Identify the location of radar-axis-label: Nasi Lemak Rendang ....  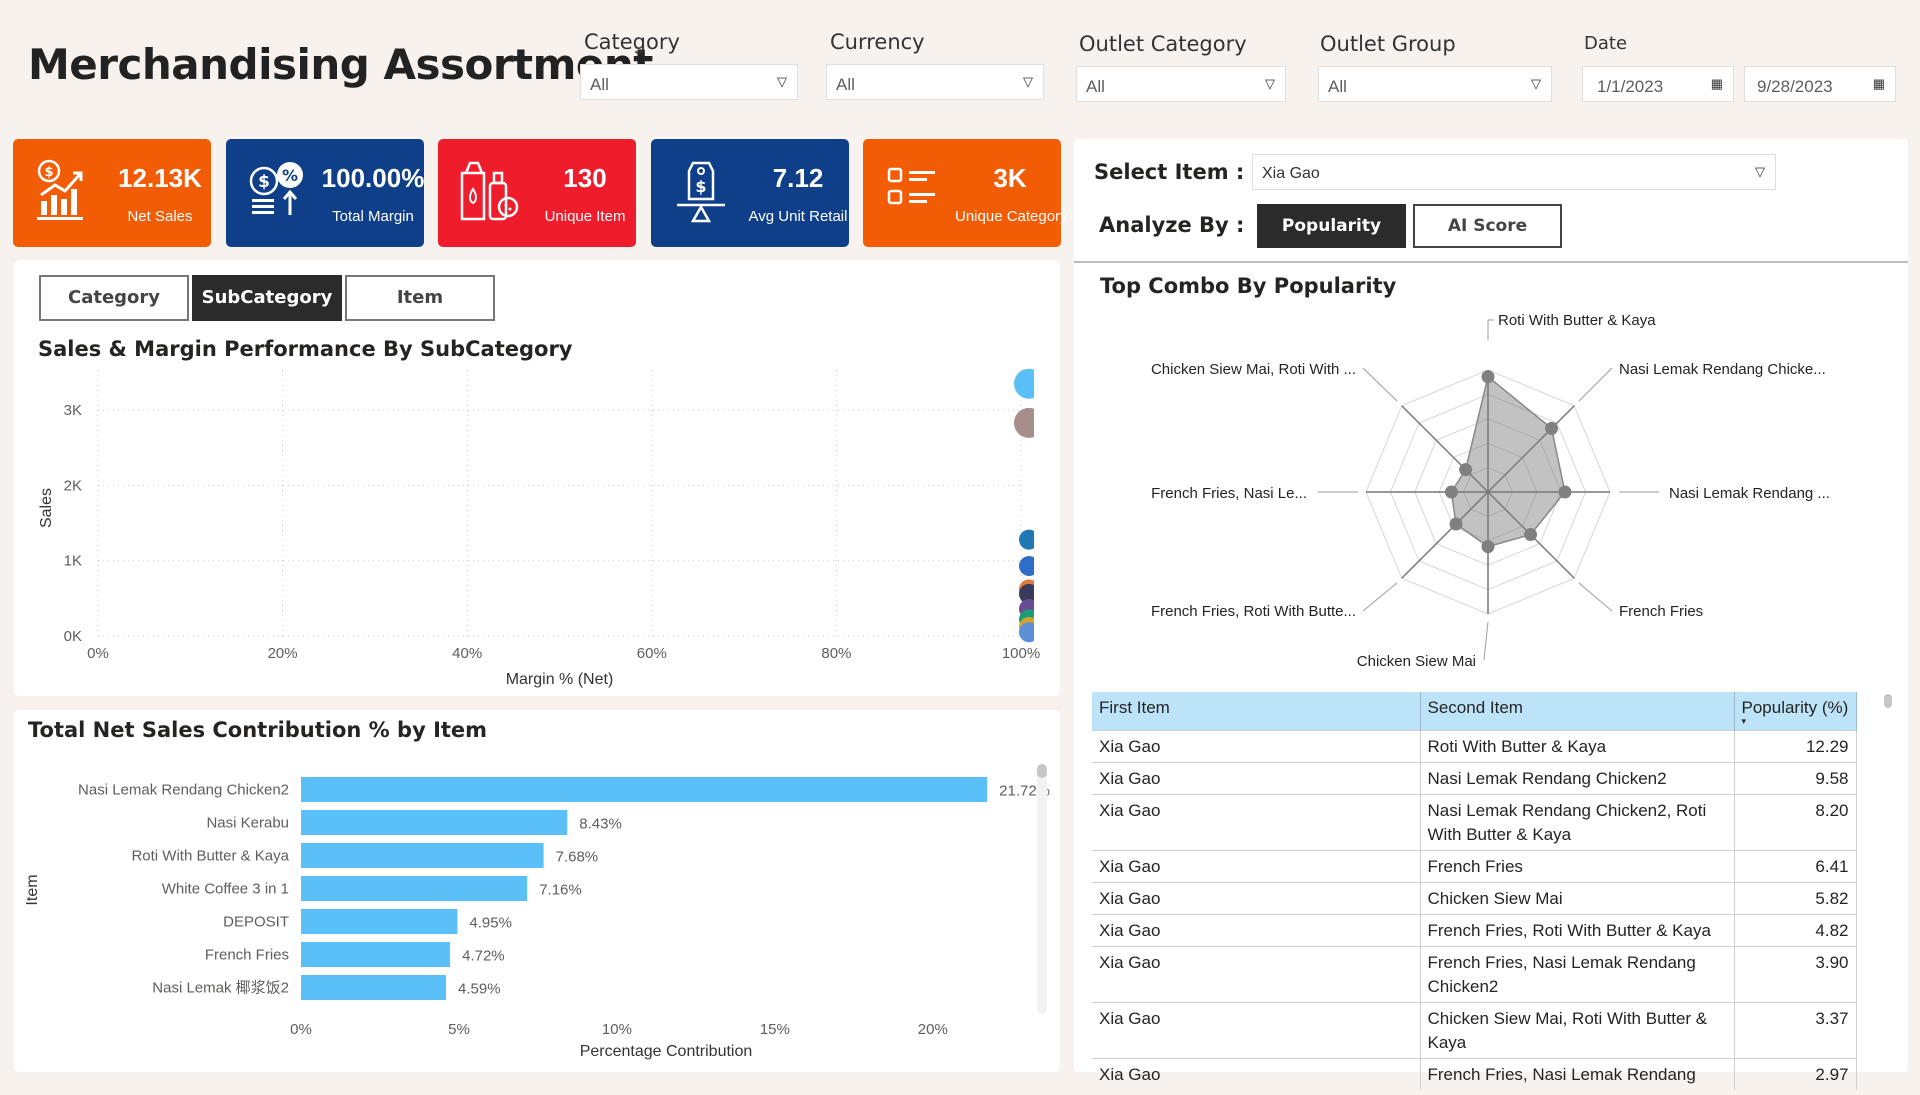
(1749, 493).